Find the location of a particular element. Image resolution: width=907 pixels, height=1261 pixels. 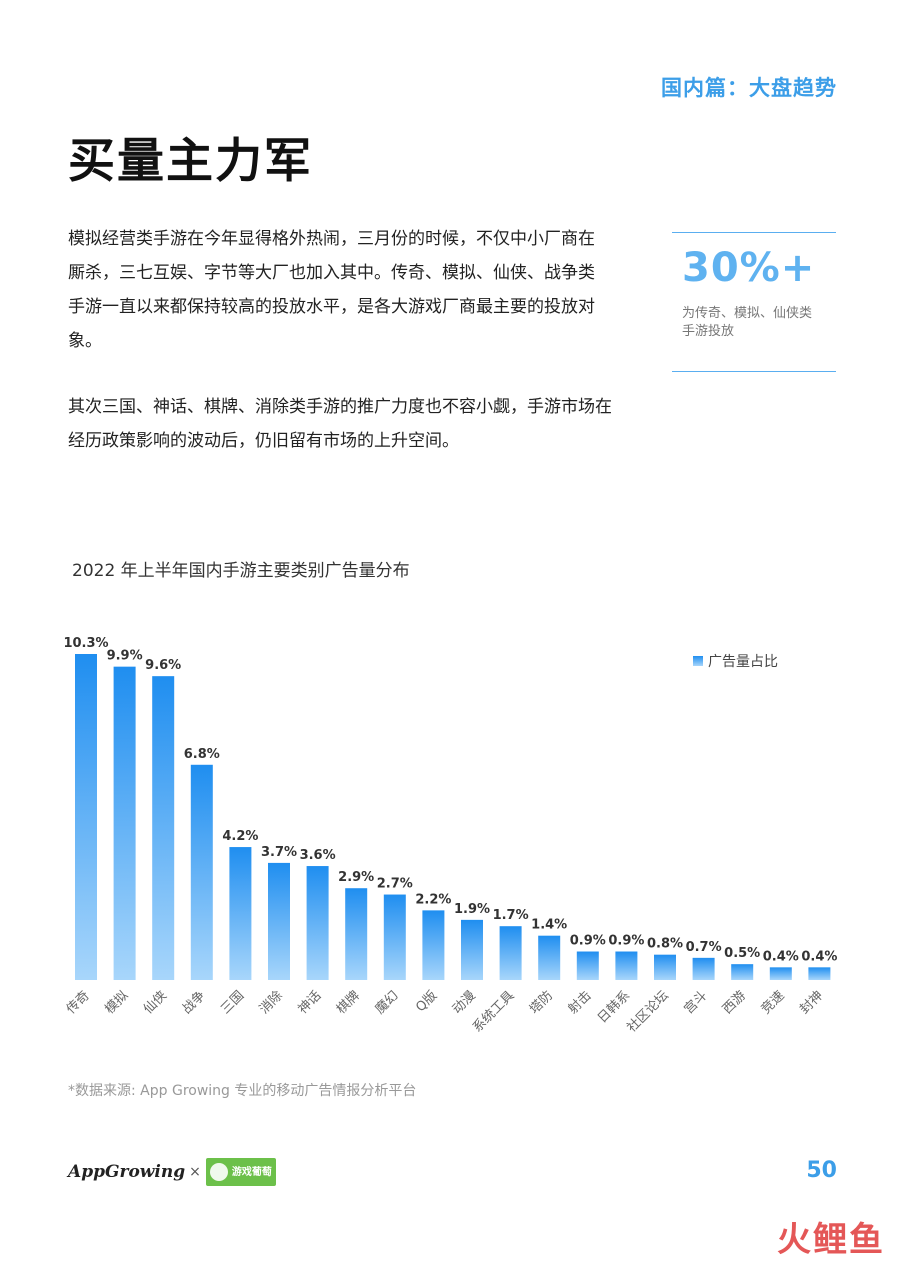

stat-value: 30%+ is located at coordinates (749, 268).